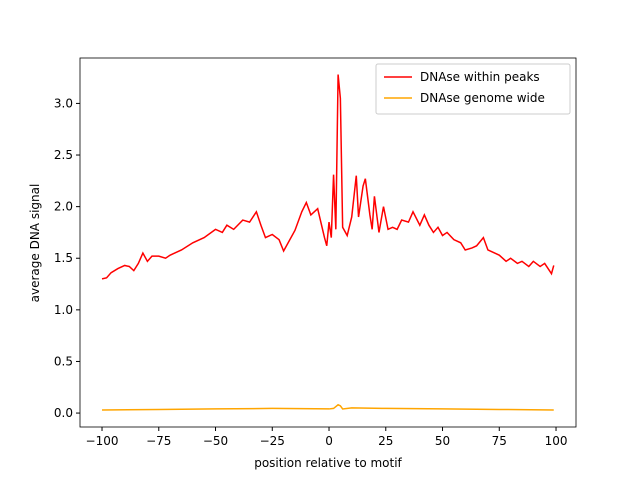  What do you see at coordinates (556, 441) in the screenshot?
I see `x-tick-label: 100` at bounding box center [556, 441].